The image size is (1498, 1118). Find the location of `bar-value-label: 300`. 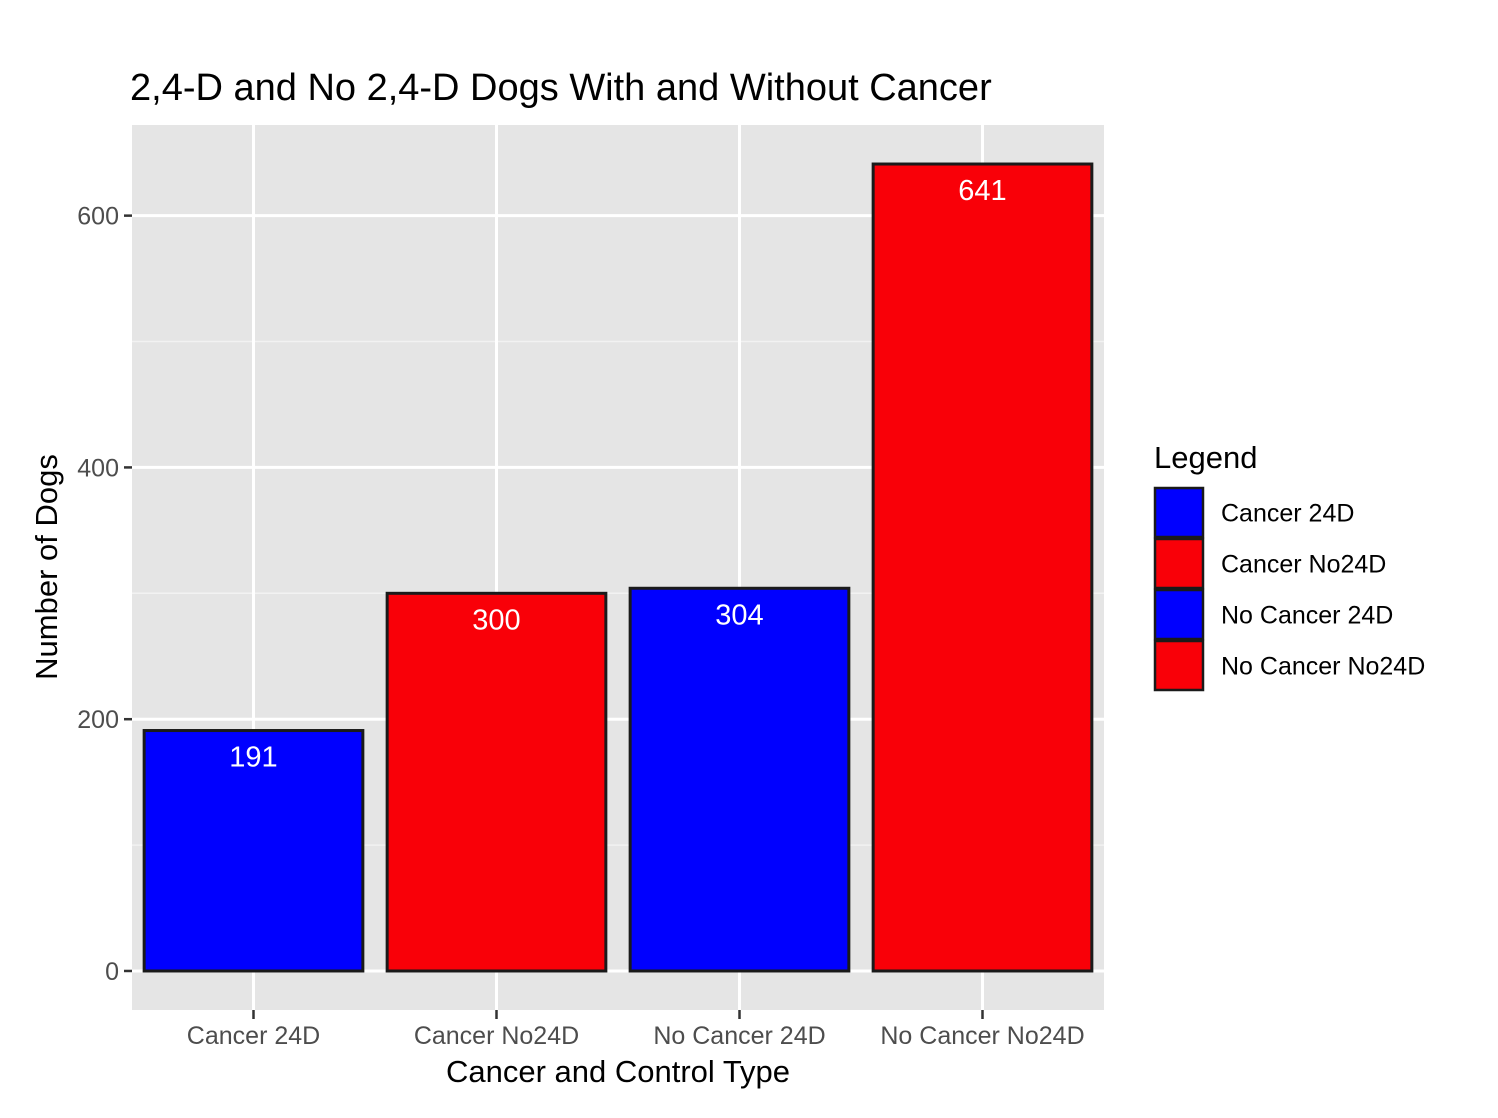

bar-value-label: 300 is located at coordinates (496, 620).